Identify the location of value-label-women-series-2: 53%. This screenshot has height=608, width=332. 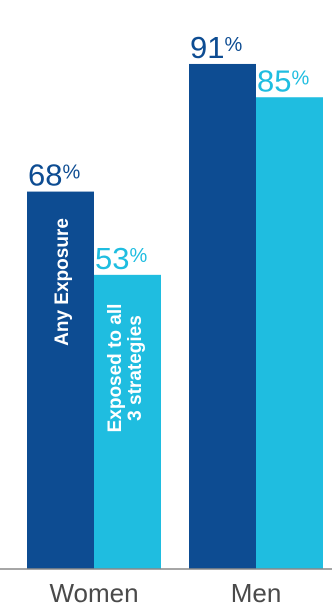
(121, 258).